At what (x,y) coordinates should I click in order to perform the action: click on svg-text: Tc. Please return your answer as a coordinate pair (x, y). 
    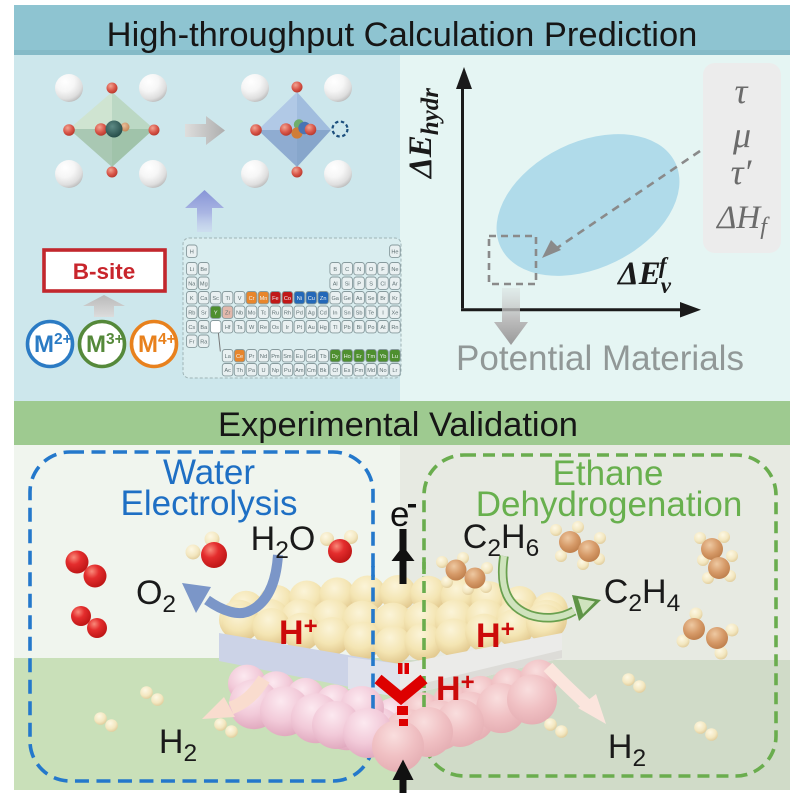
    Looking at the image, I should click on (264, 313).